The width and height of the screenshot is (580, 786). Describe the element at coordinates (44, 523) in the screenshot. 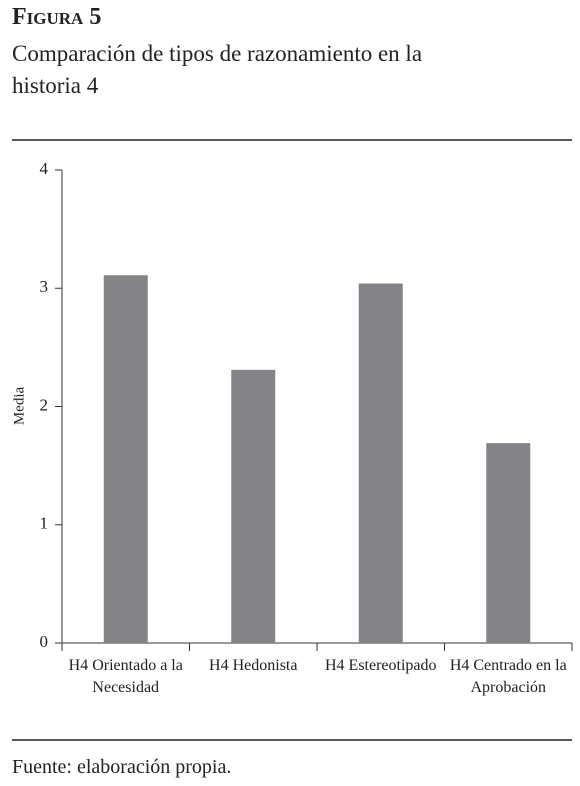

I see `y-tick-label: 1` at that location.